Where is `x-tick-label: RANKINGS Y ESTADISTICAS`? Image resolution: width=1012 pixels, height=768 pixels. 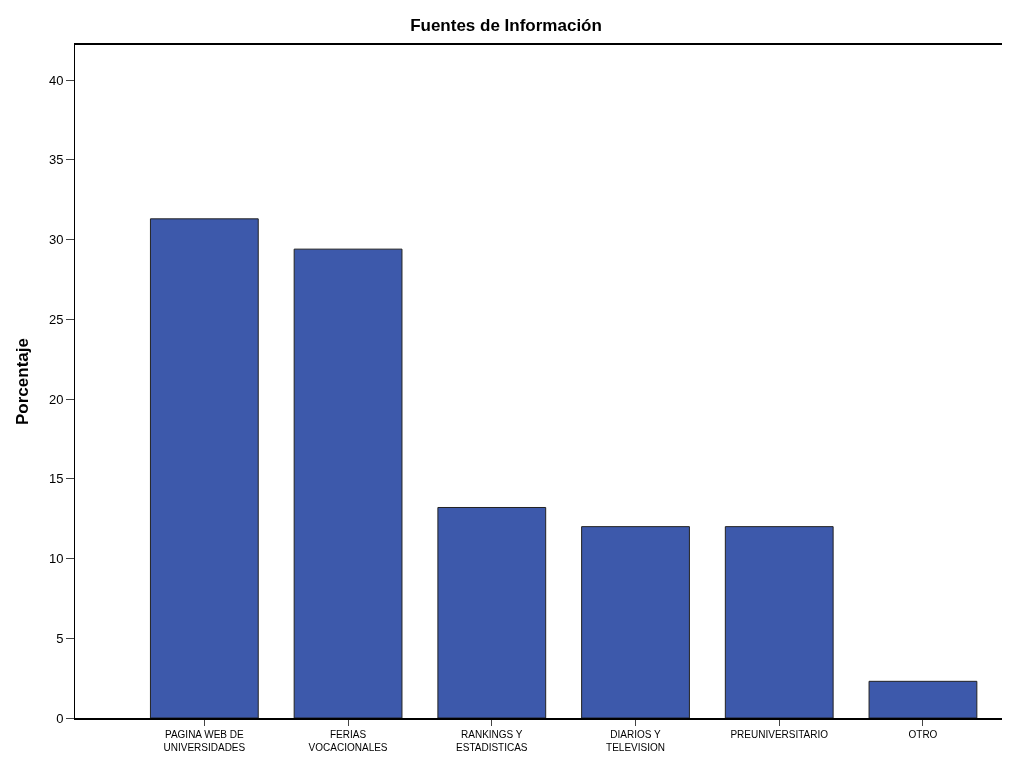 x-tick-label: RANKINGS Y ESTADISTICAS is located at coordinates (492, 740).